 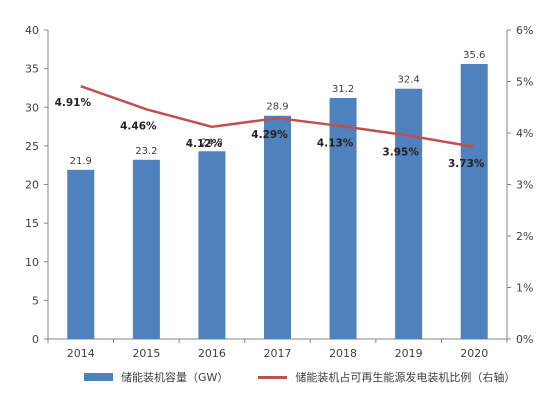 I want to click on bar-value-label: 21.9, so click(x=81, y=161).